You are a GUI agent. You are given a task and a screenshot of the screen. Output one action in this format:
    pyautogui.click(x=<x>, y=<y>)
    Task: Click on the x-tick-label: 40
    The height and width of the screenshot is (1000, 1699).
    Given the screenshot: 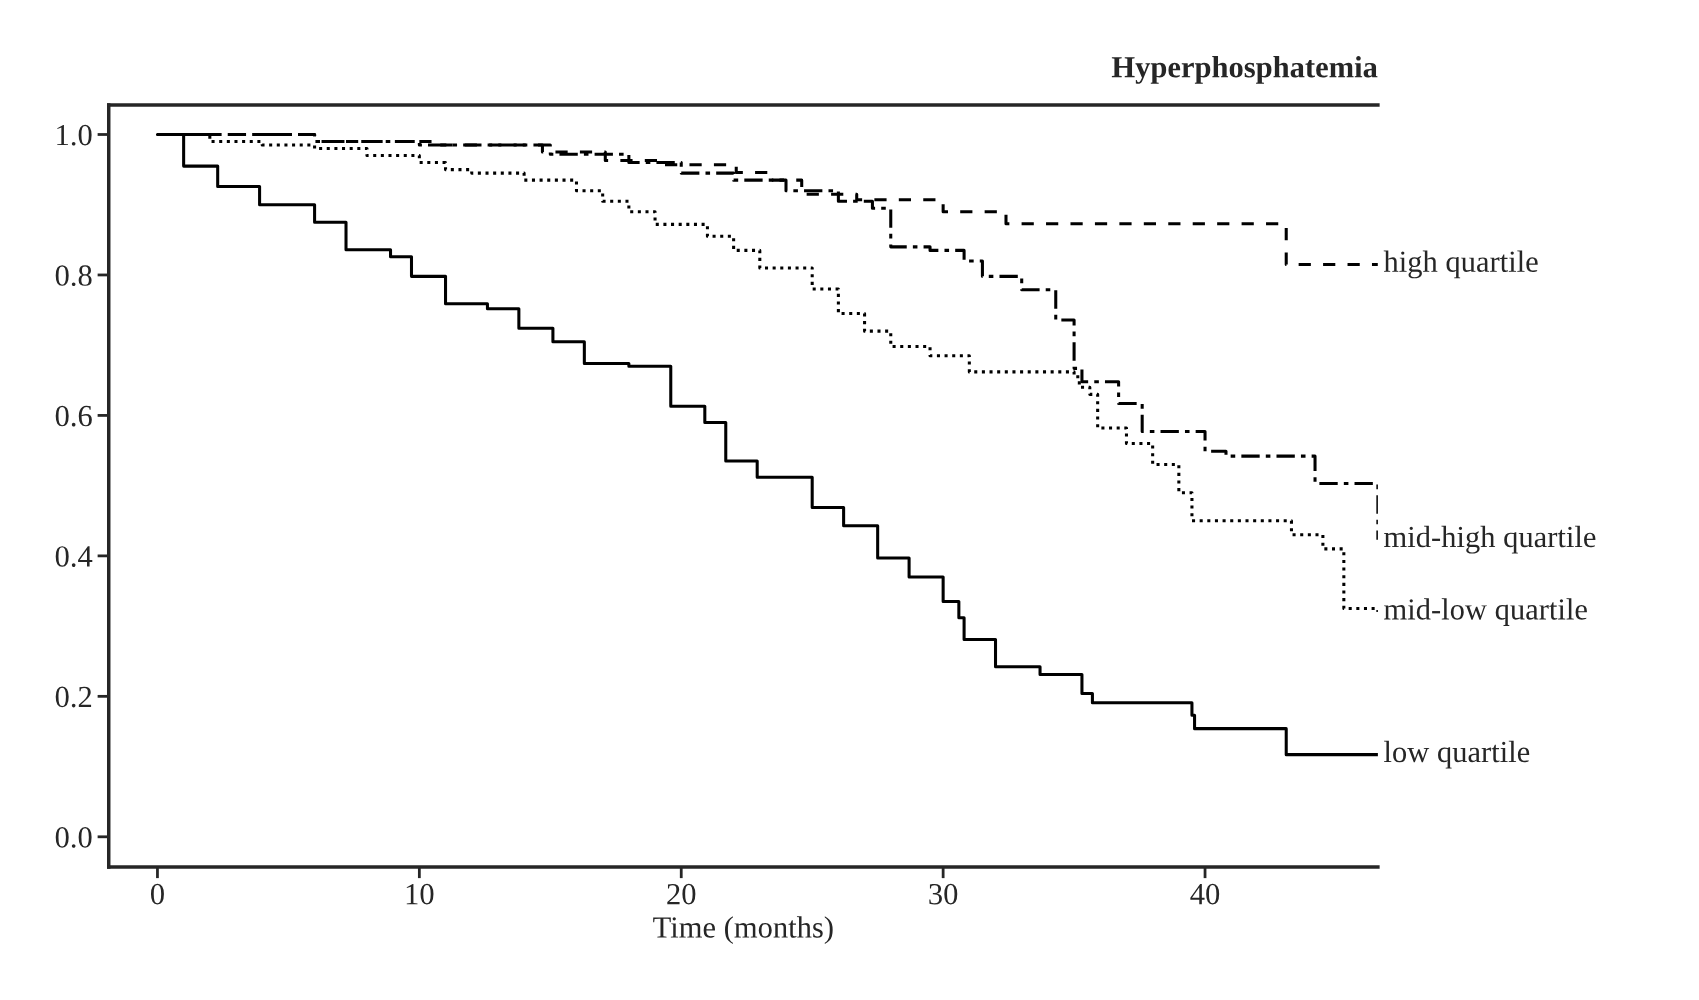 What is the action you would take?
    pyautogui.click(x=1205, y=894)
    